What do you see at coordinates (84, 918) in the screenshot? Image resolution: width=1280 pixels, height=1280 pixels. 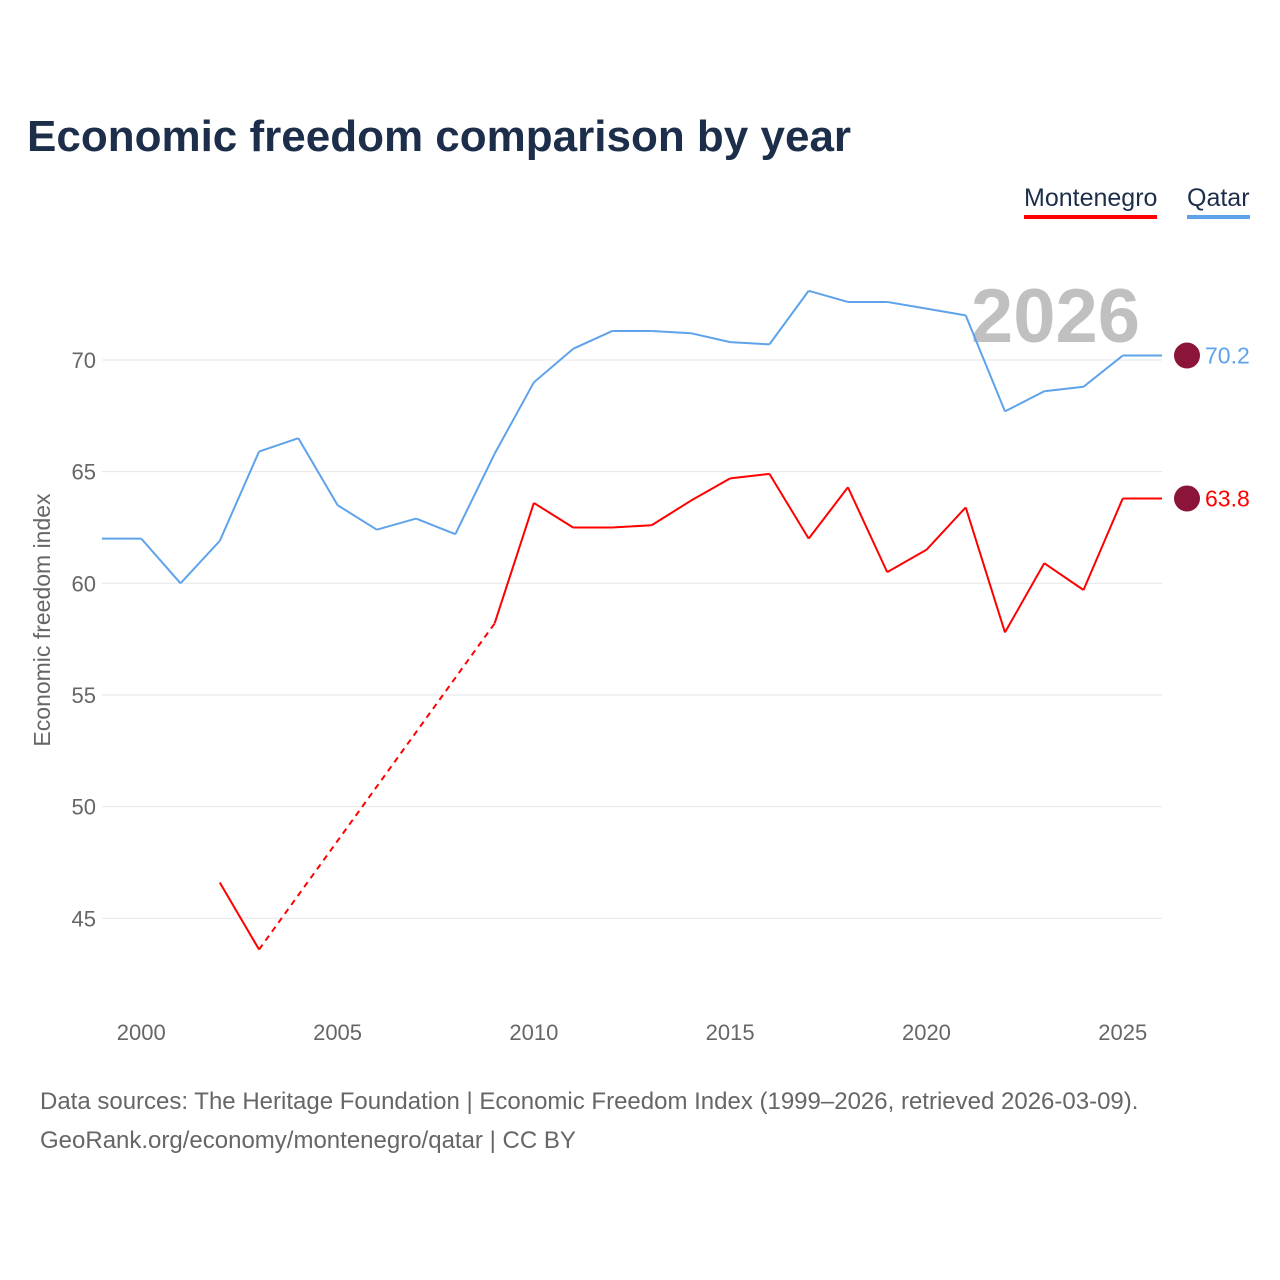 I see `y-tick-label: 45` at bounding box center [84, 918].